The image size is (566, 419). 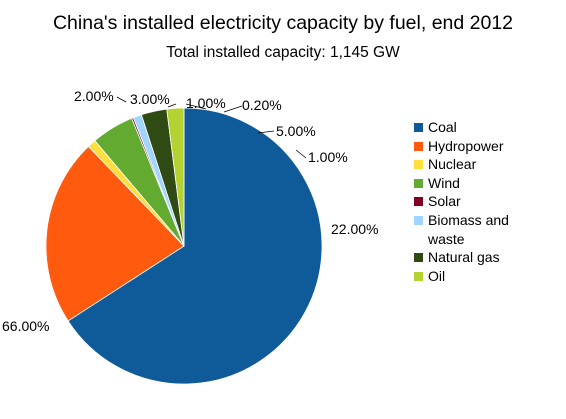 What do you see at coordinates (466, 145) in the screenshot?
I see `legend-label: Hydropower` at bounding box center [466, 145].